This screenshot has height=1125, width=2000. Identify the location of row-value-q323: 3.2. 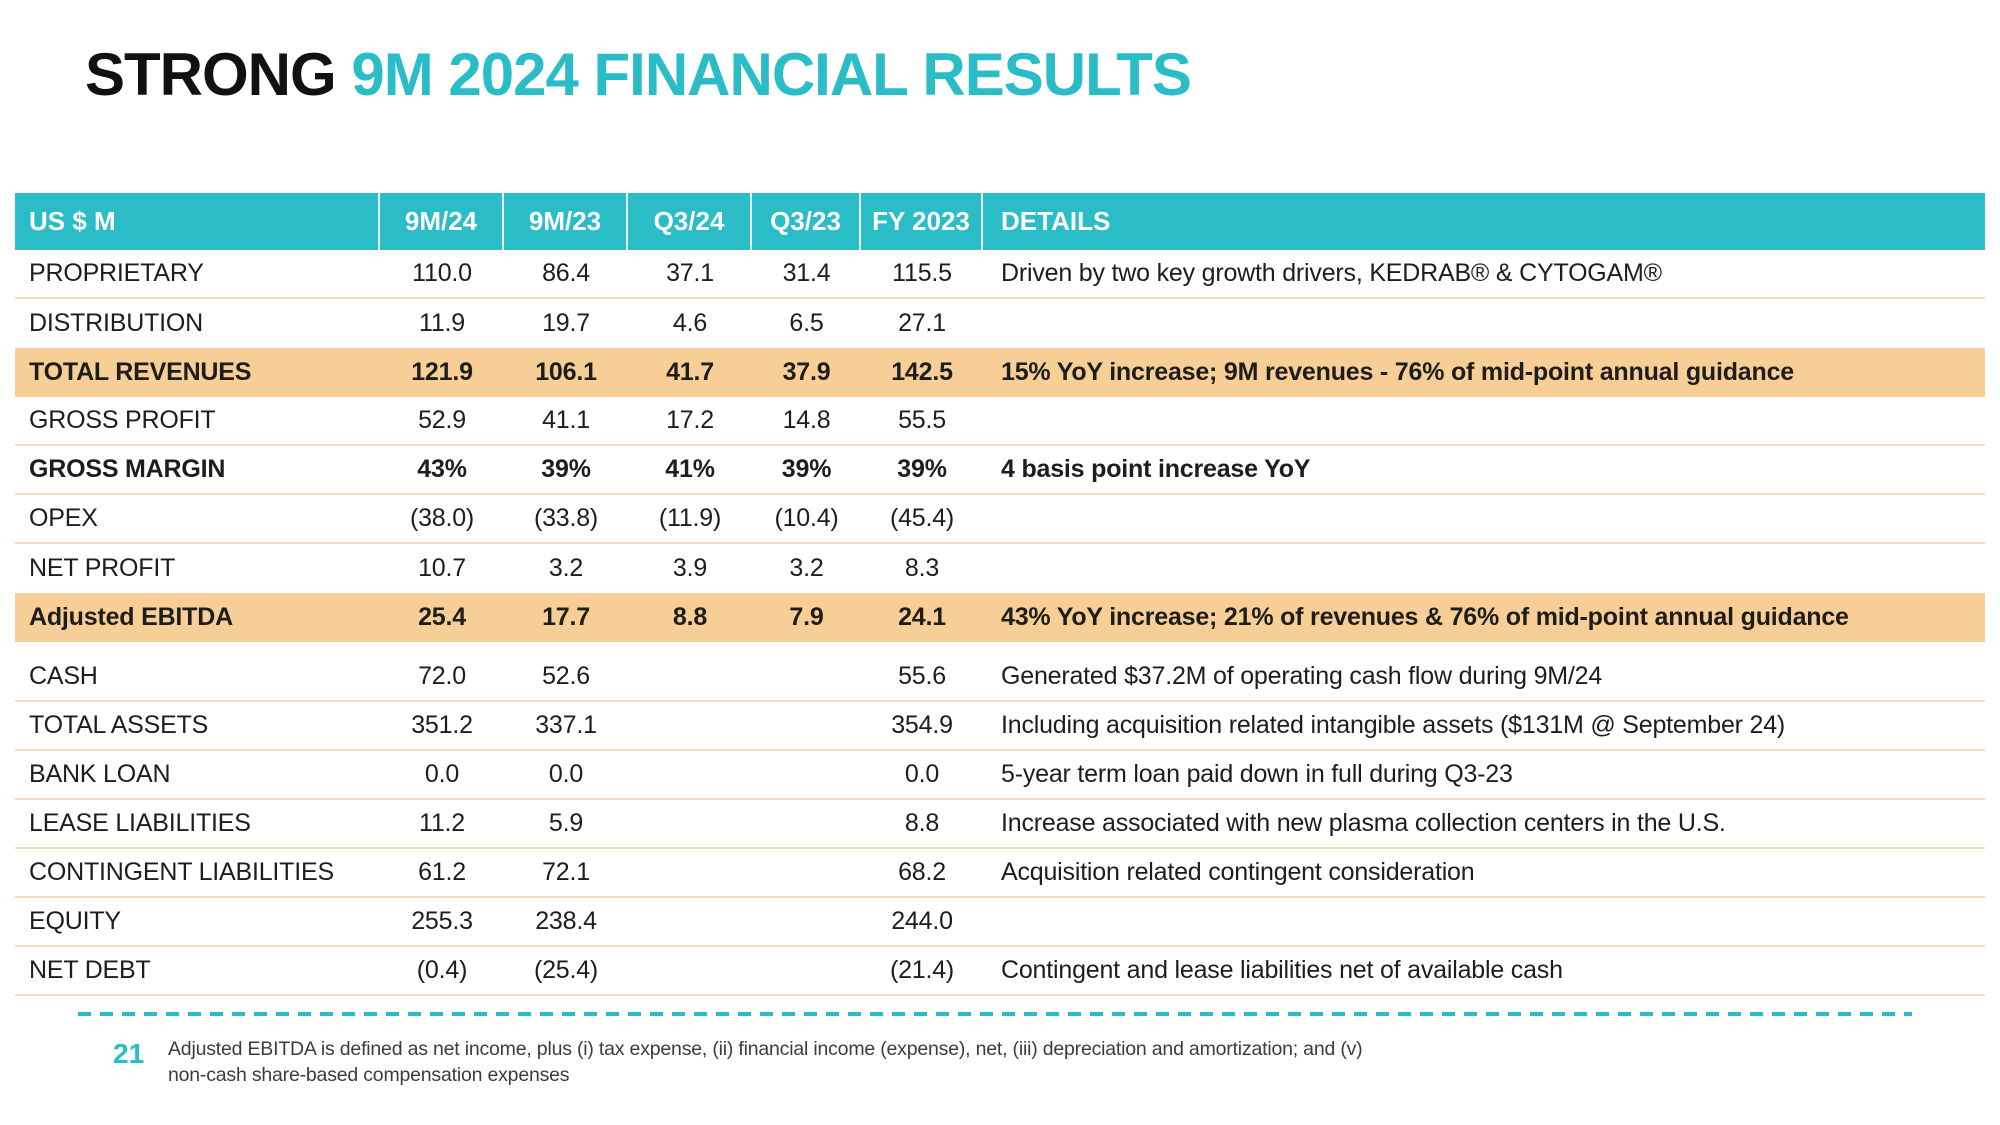
(806, 568).